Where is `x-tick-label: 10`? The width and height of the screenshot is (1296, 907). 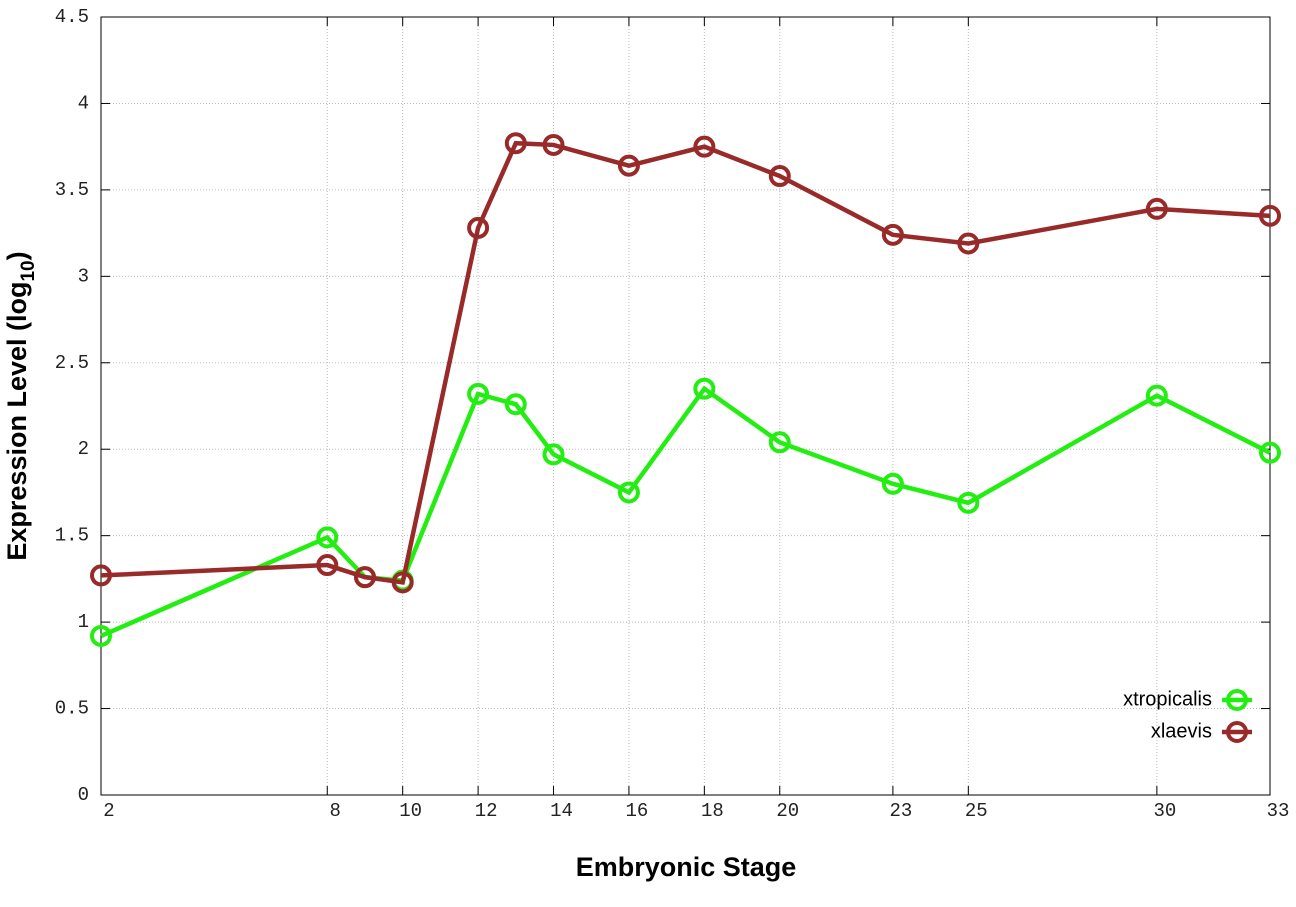
x-tick-label: 10 is located at coordinates (410, 811).